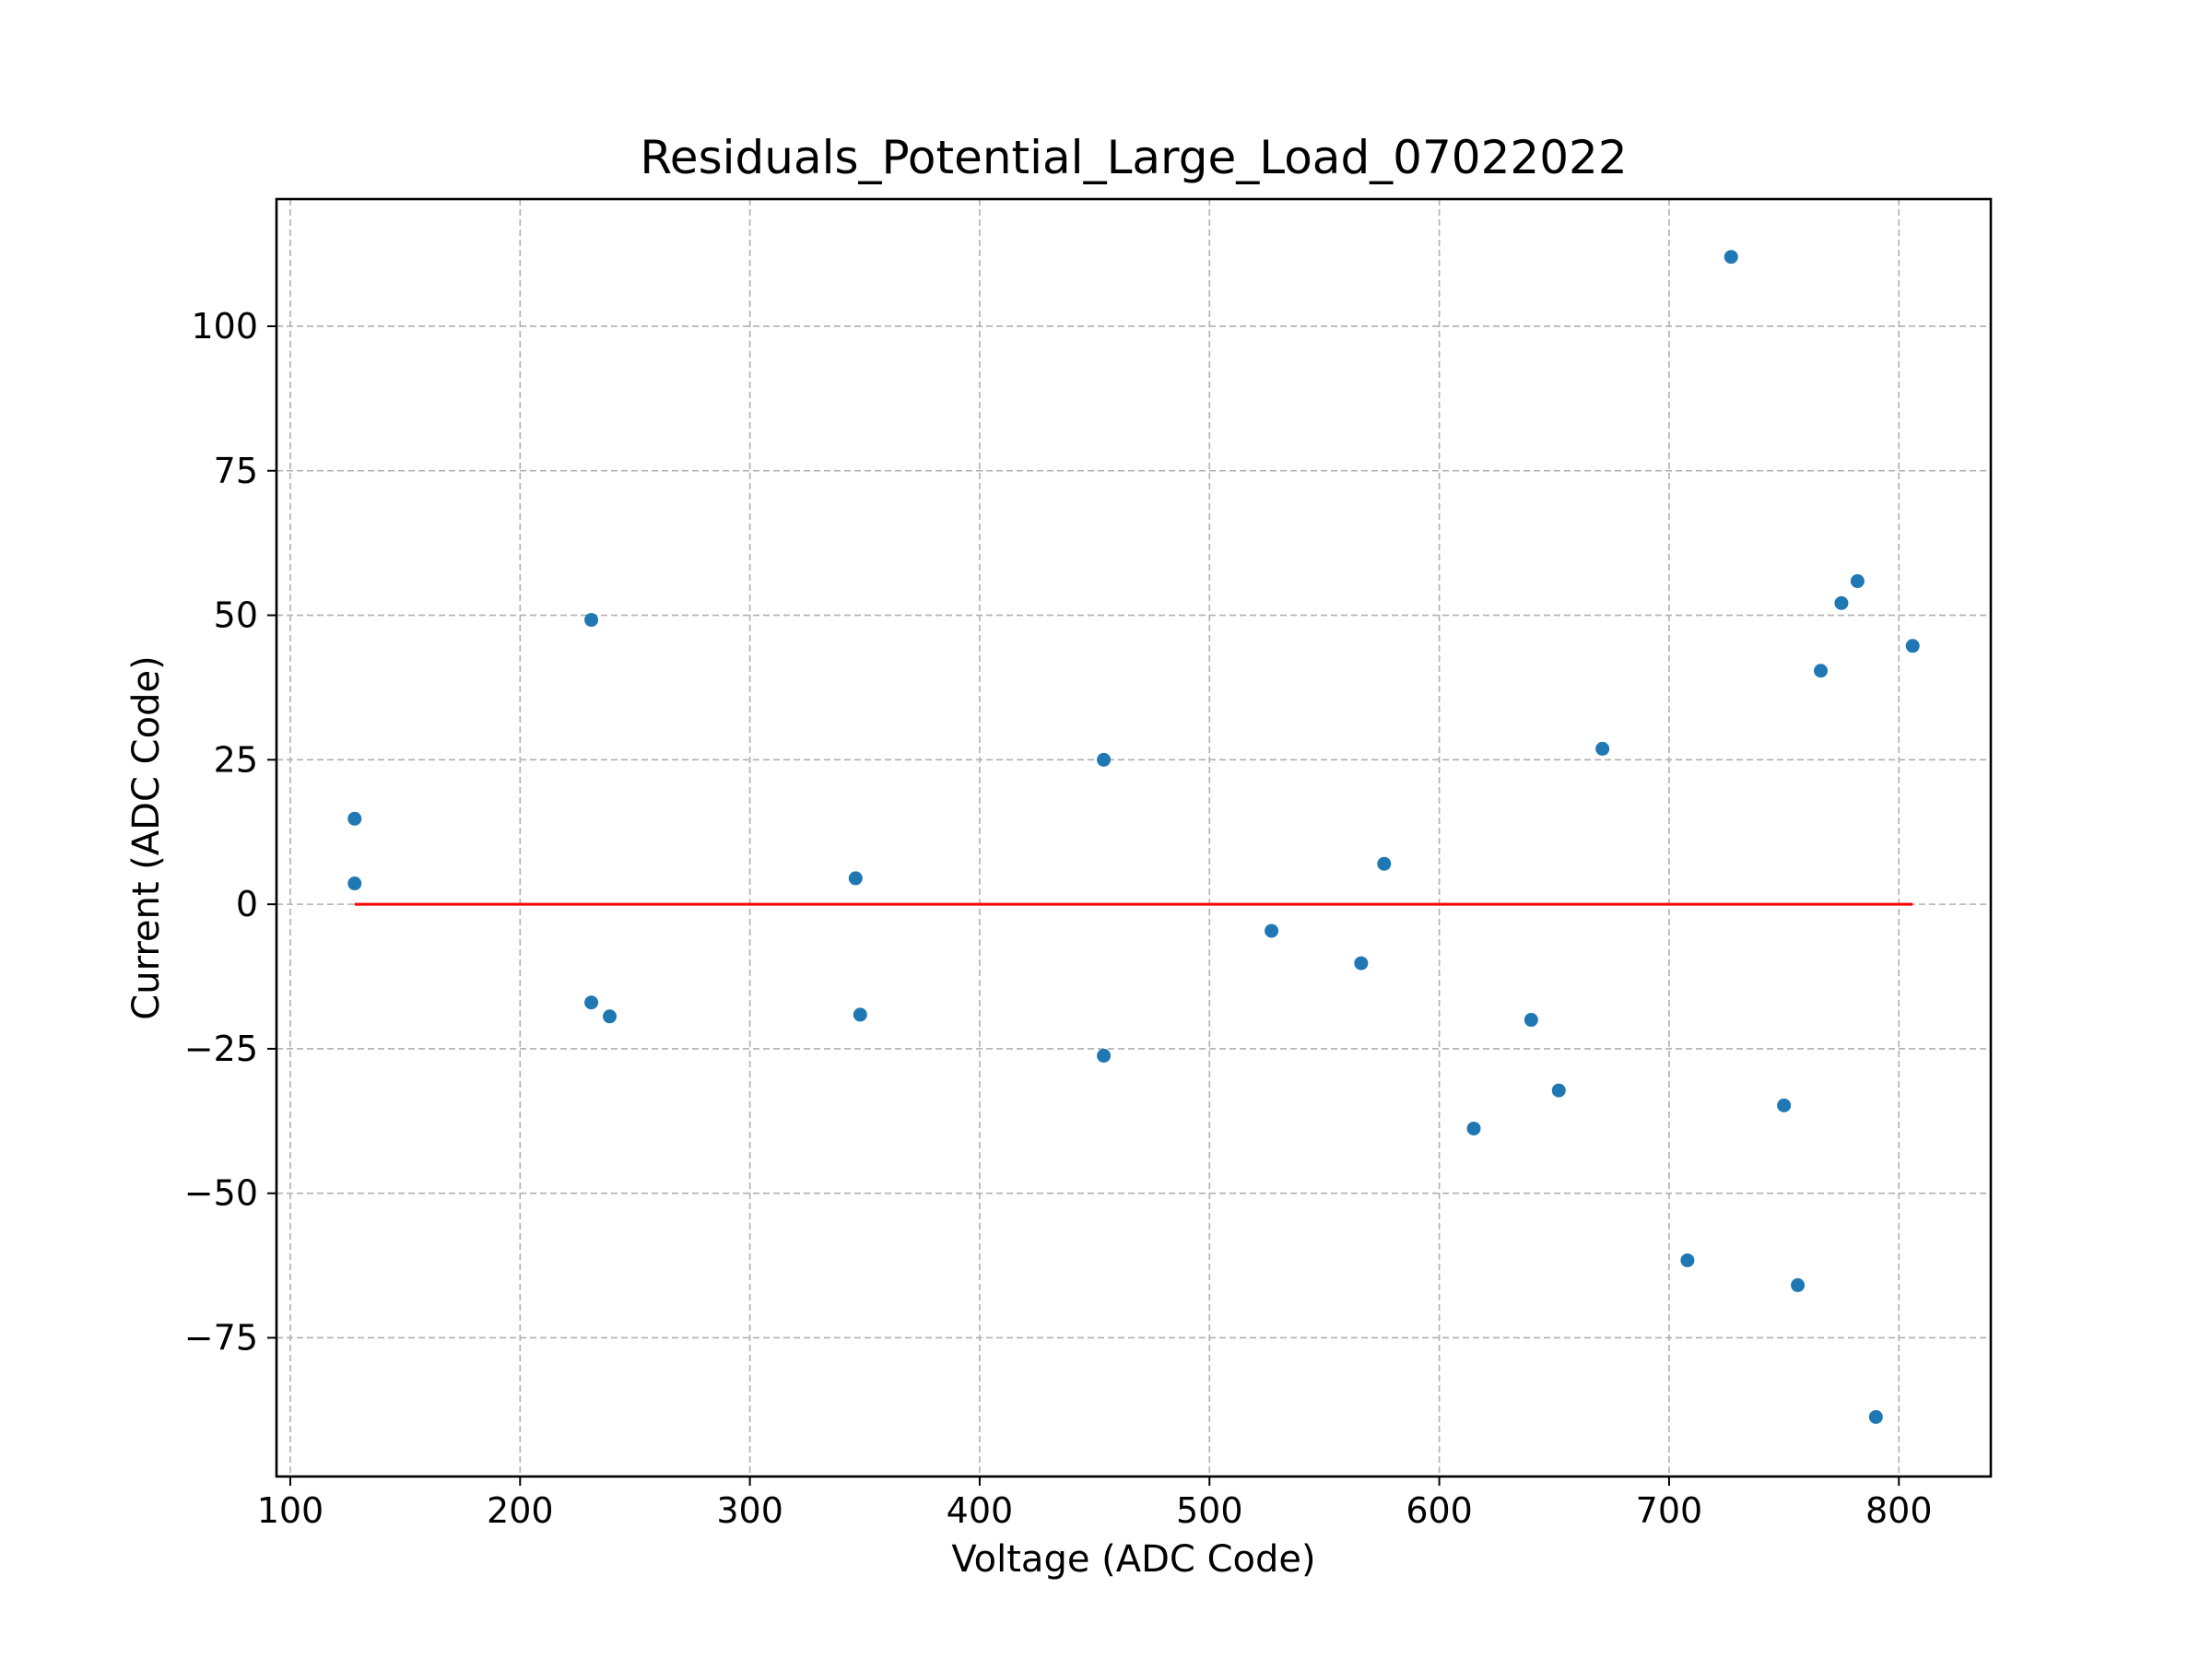 This screenshot has width=2212, height=1659. I want to click on y-axis-label: Current (ADC Code), so click(146, 837).